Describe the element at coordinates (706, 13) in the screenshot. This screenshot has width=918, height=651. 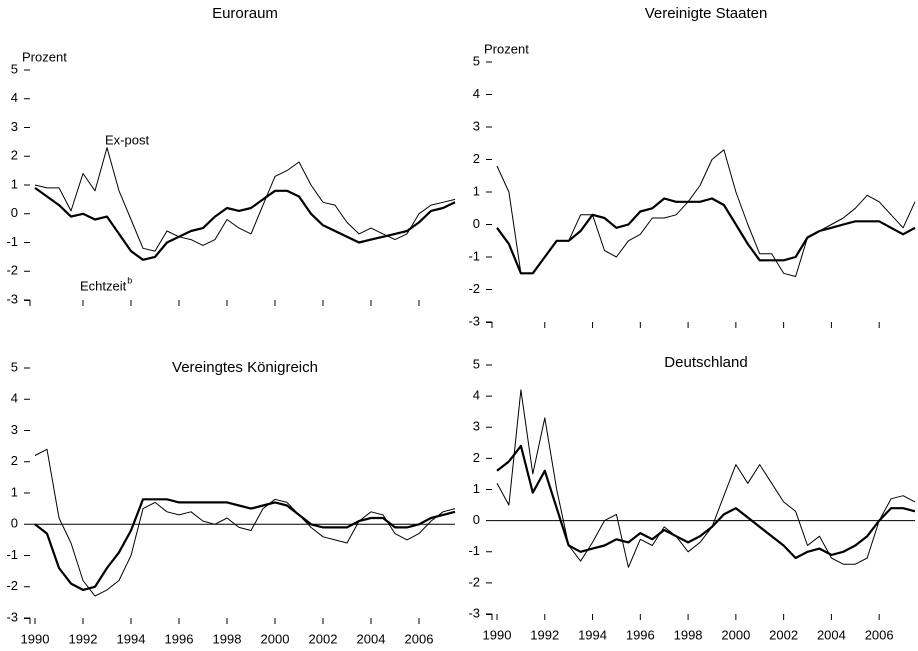
I see `chart-title: Vereinigte Staaten` at that location.